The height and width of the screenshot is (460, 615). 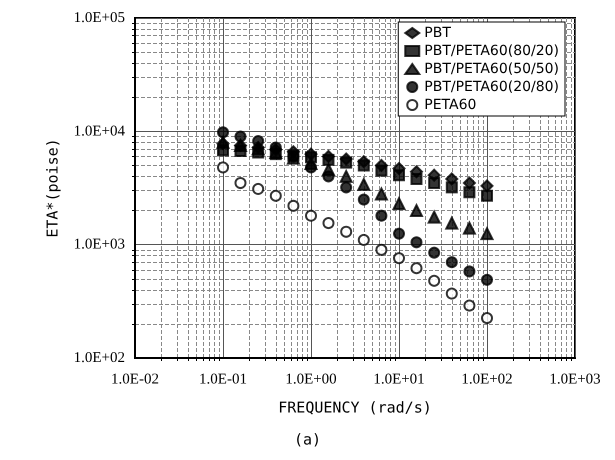 What do you see at coordinates (355, 407) in the screenshot?
I see `x-axis-title: FREQUENCY (rad/s)` at bounding box center [355, 407].